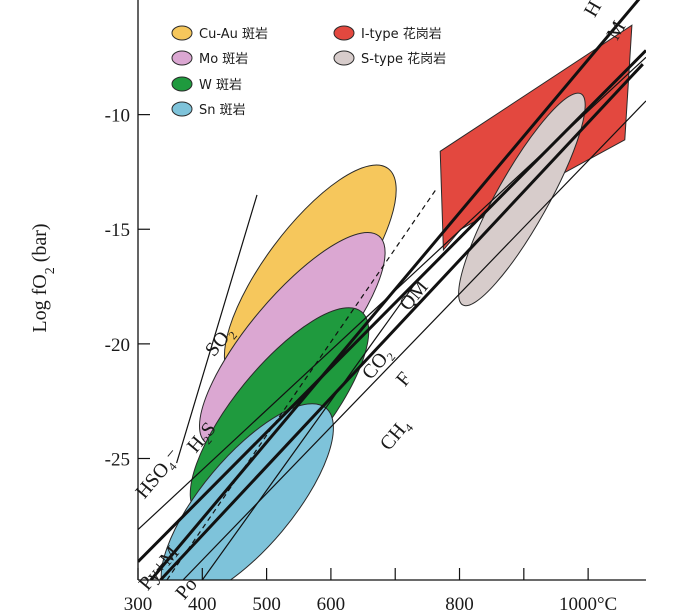 Image resolution: width=700 pixels, height=615 pixels. Describe the element at coordinates (220, 85) in the screenshot. I see `legend-label-w: W 斑岩` at that location.